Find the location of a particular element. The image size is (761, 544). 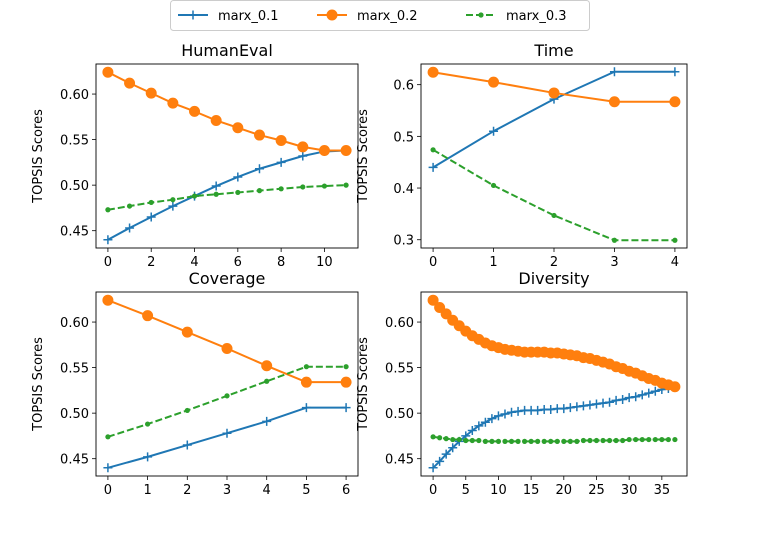

y-tick-label: 0.50 is located at coordinates (399, 414).